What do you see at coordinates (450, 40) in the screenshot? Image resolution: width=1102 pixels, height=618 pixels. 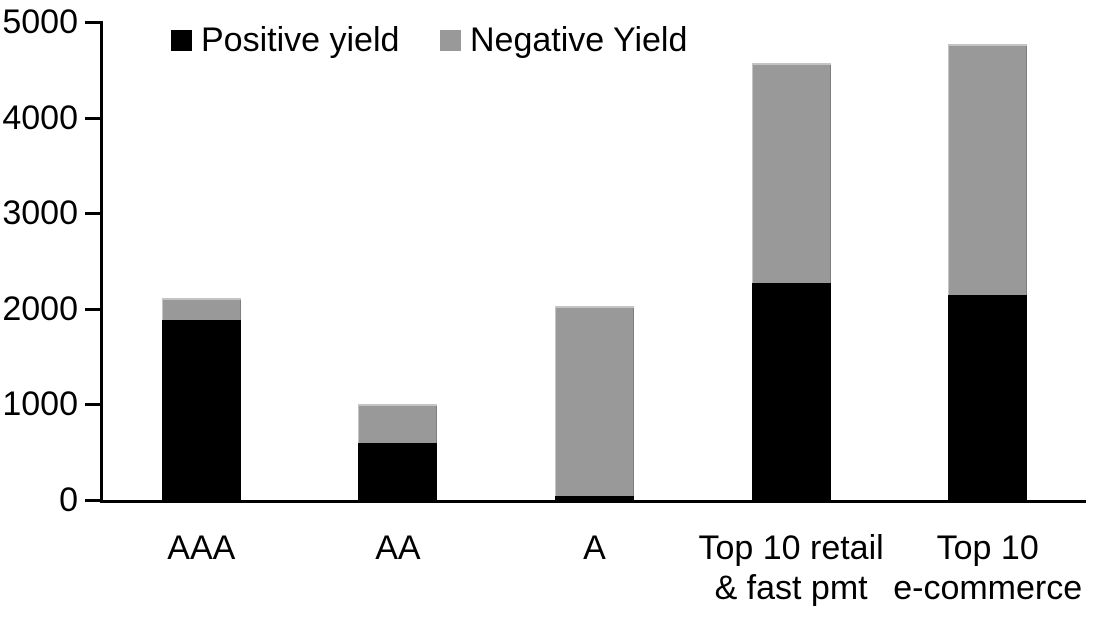 I see `legend-swatch-negative-yield` at bounding box center [450, 40].